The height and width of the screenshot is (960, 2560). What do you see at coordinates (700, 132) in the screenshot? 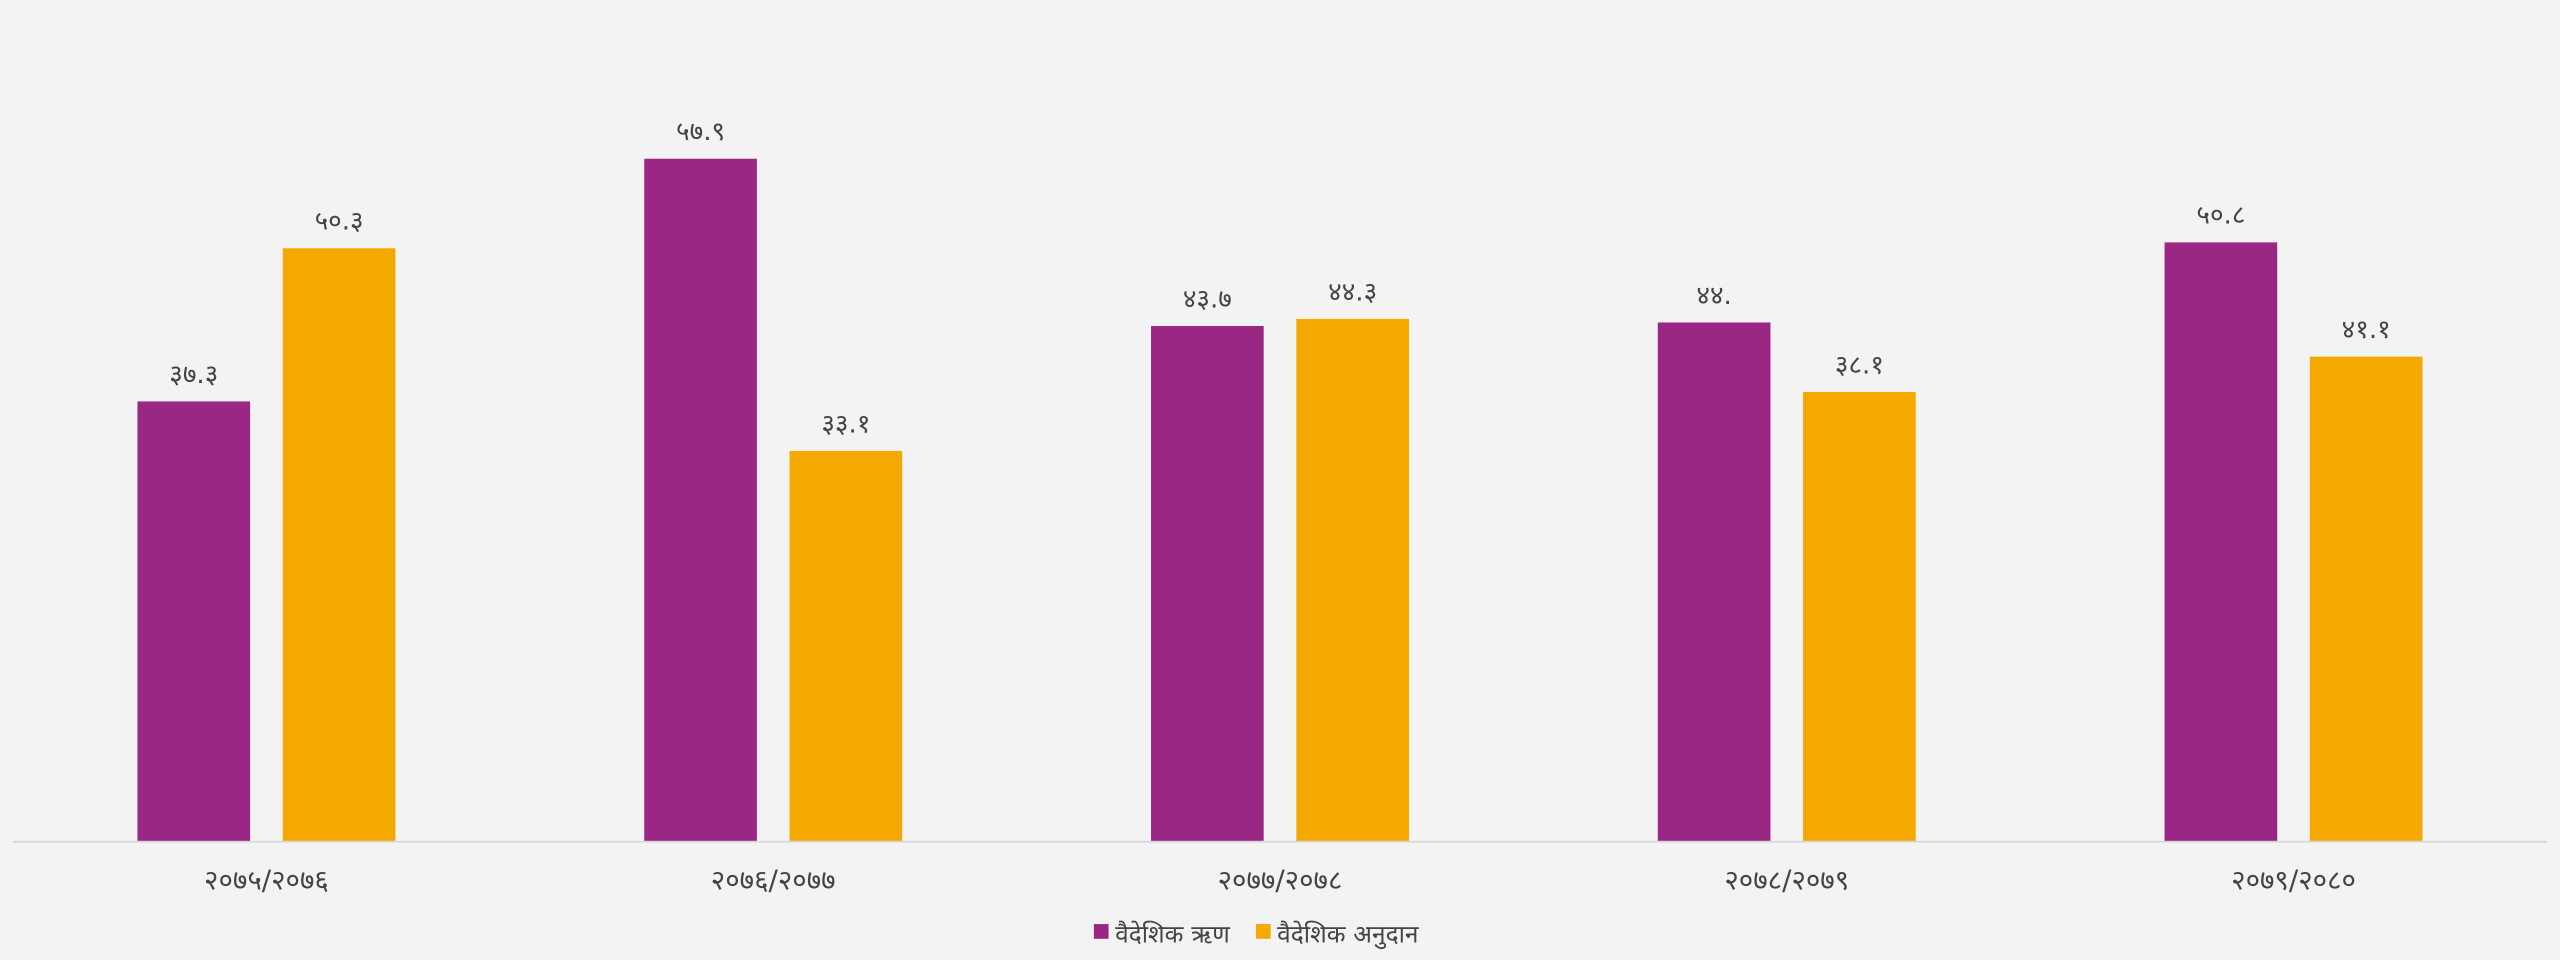
I see `data-label: ५७.९` at bounding box center [700, 132].